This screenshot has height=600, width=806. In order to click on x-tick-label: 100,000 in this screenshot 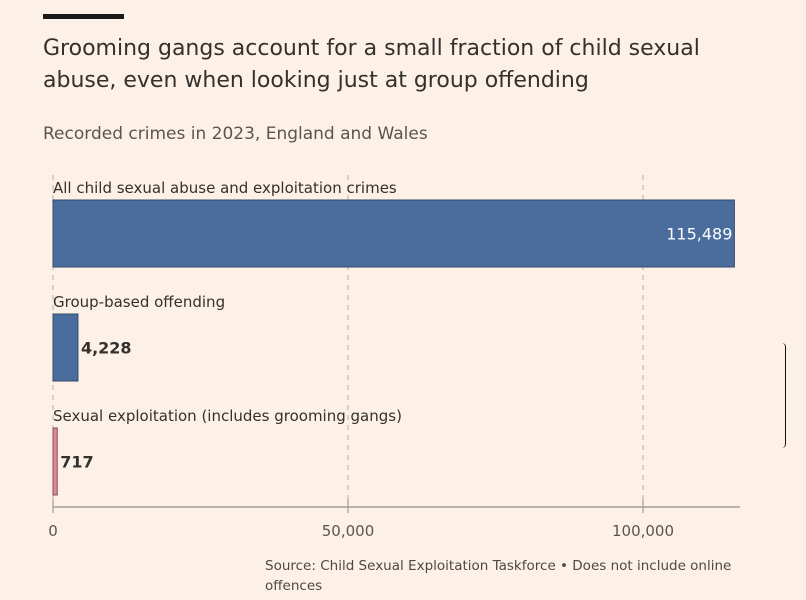, I will do `click(643, 531)`.